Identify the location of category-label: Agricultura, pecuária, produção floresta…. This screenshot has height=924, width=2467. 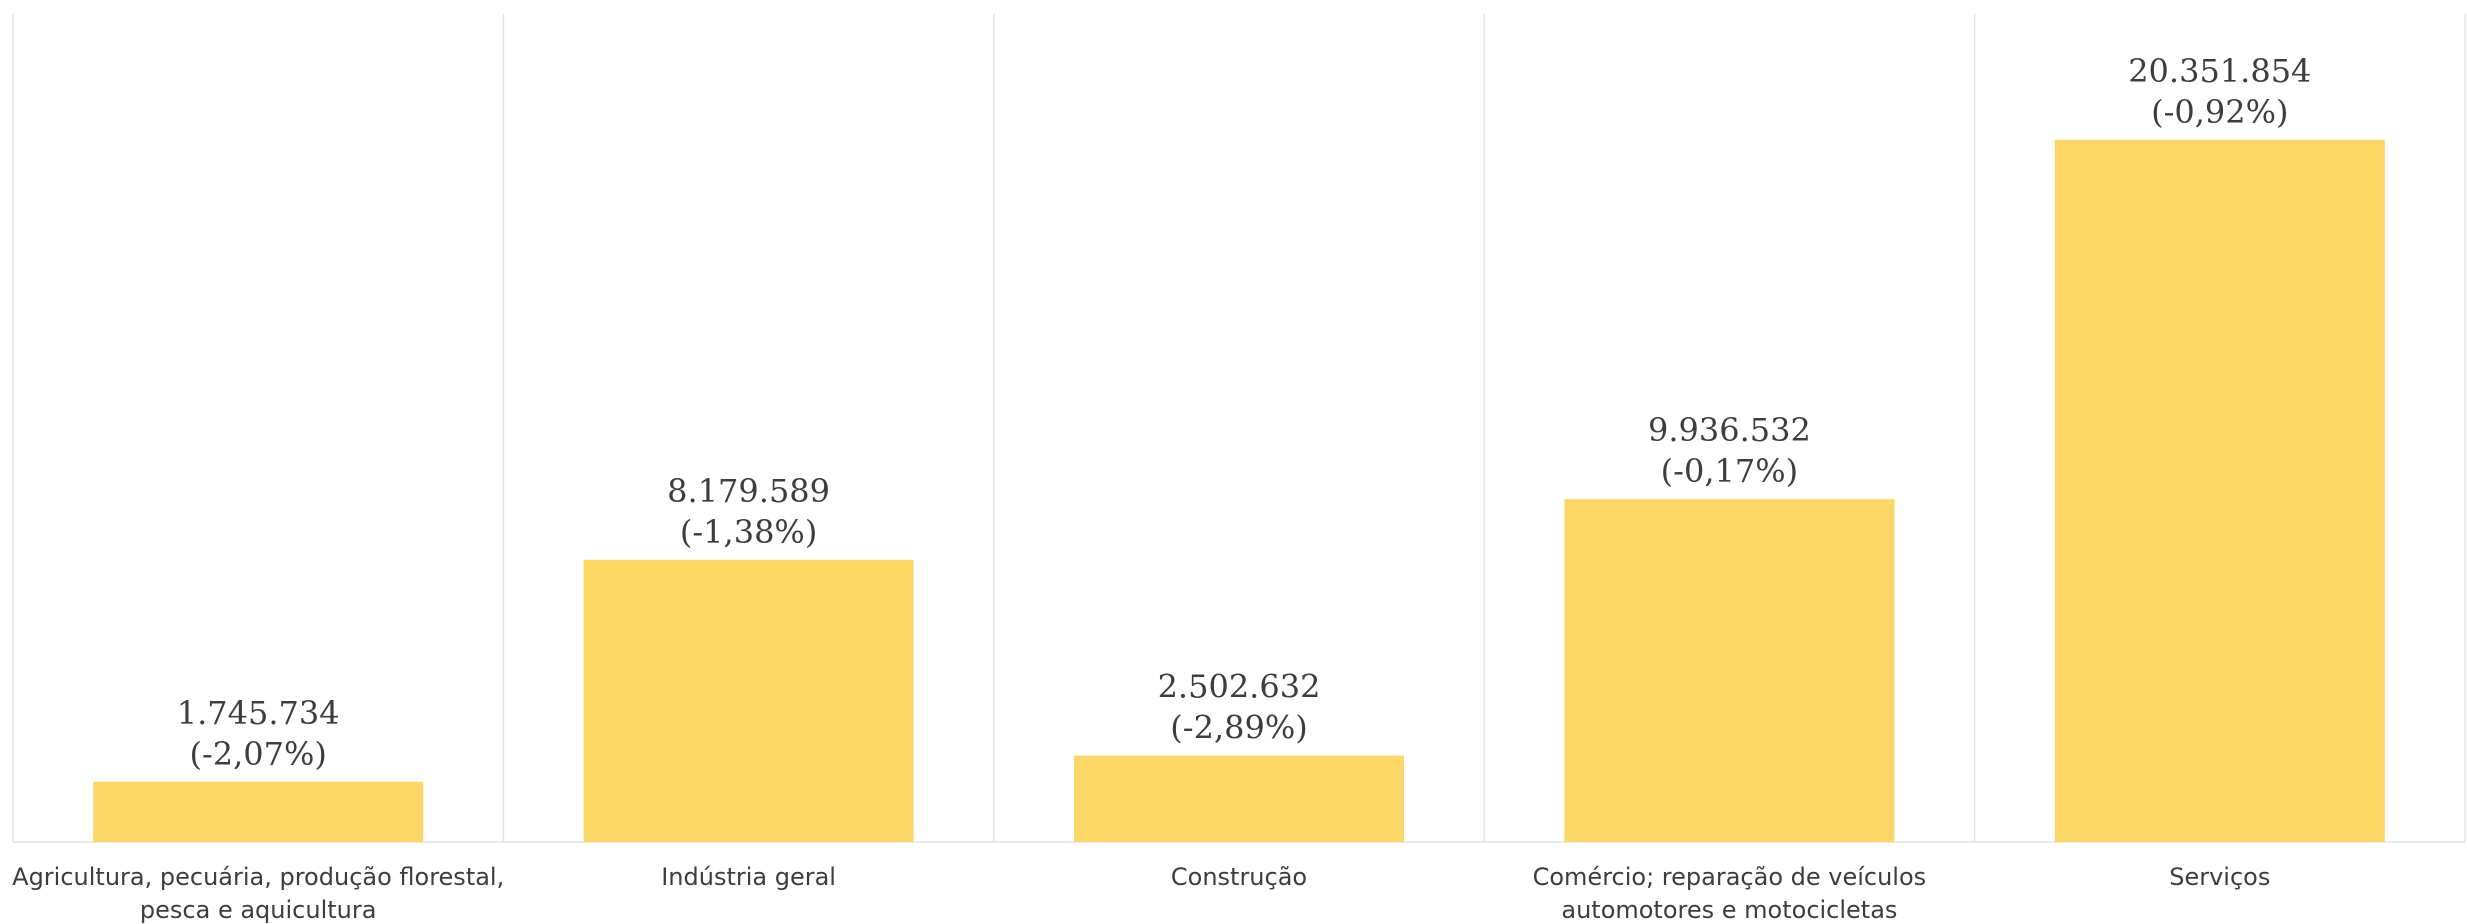
(258, 877).